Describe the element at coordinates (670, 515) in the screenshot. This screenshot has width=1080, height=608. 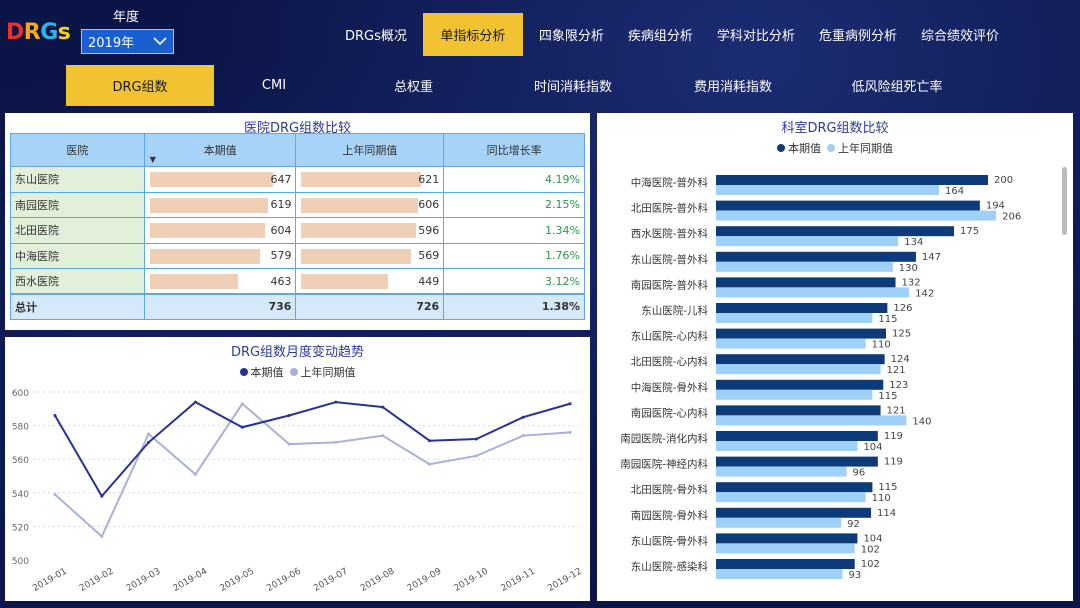
I see `category-label: 南园医院-骨外科` at that location.